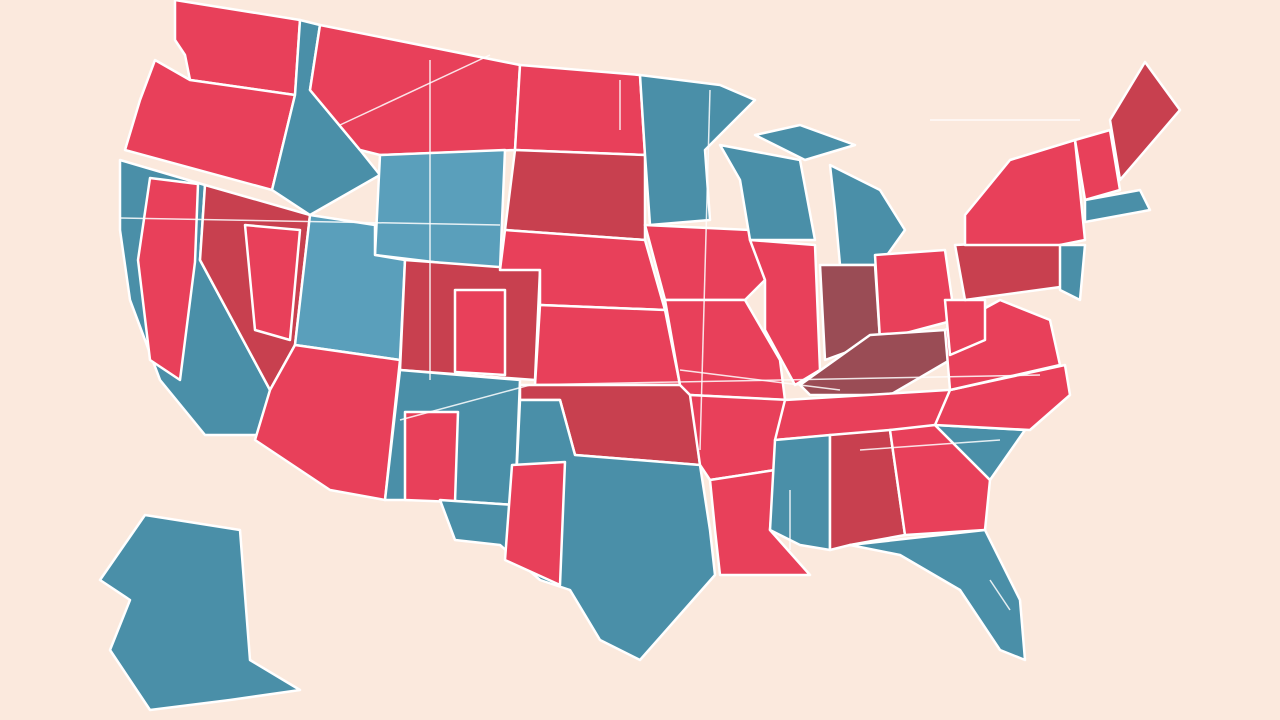 The height and width of the screenshot is (720, 1280). What do you see at coordinates (937, 595) in the screenshot?
I see `state-florida` at bounding box center [937, 595].